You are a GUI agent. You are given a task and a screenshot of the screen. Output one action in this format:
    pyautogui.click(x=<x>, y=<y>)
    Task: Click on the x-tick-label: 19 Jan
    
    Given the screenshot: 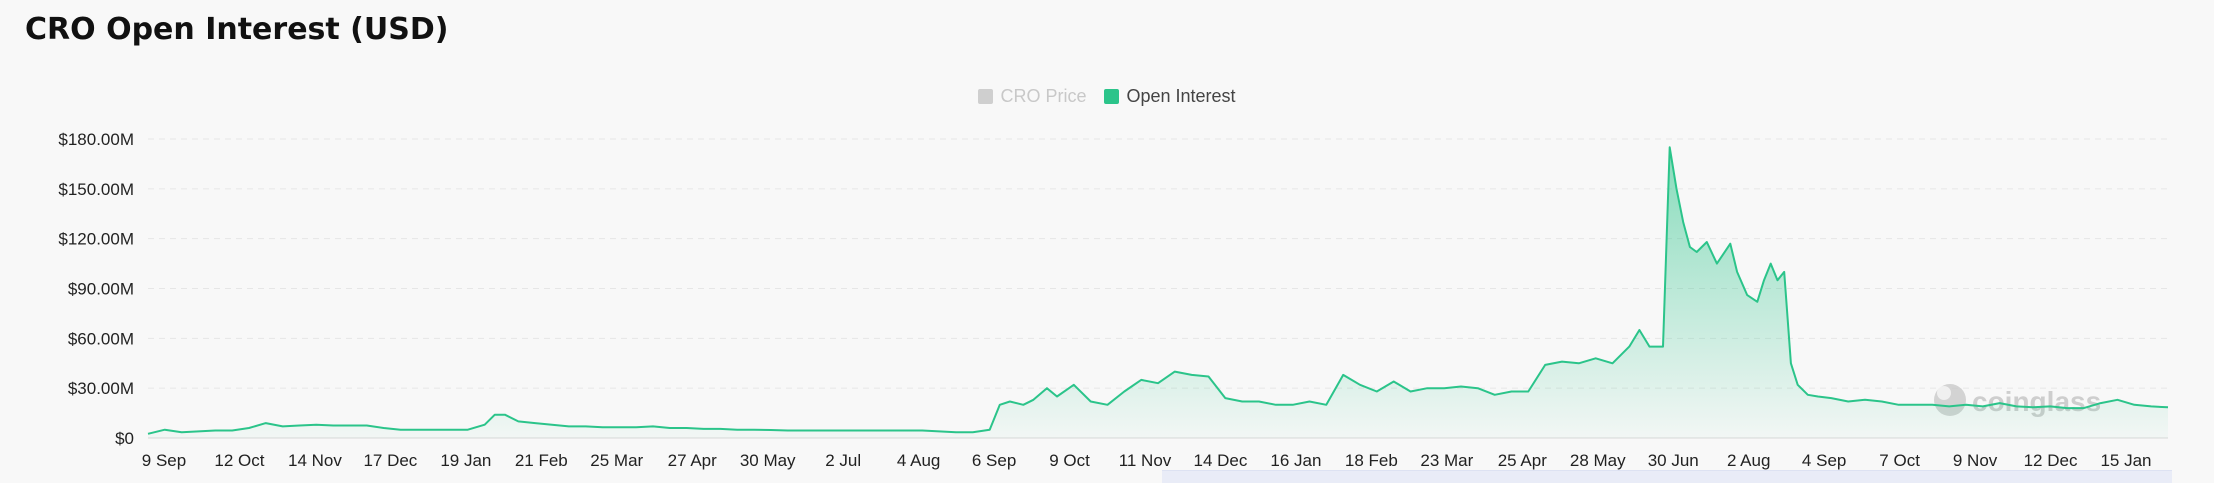 What is the action you would take?
    pyautogui.click(x=465, y=460)
    